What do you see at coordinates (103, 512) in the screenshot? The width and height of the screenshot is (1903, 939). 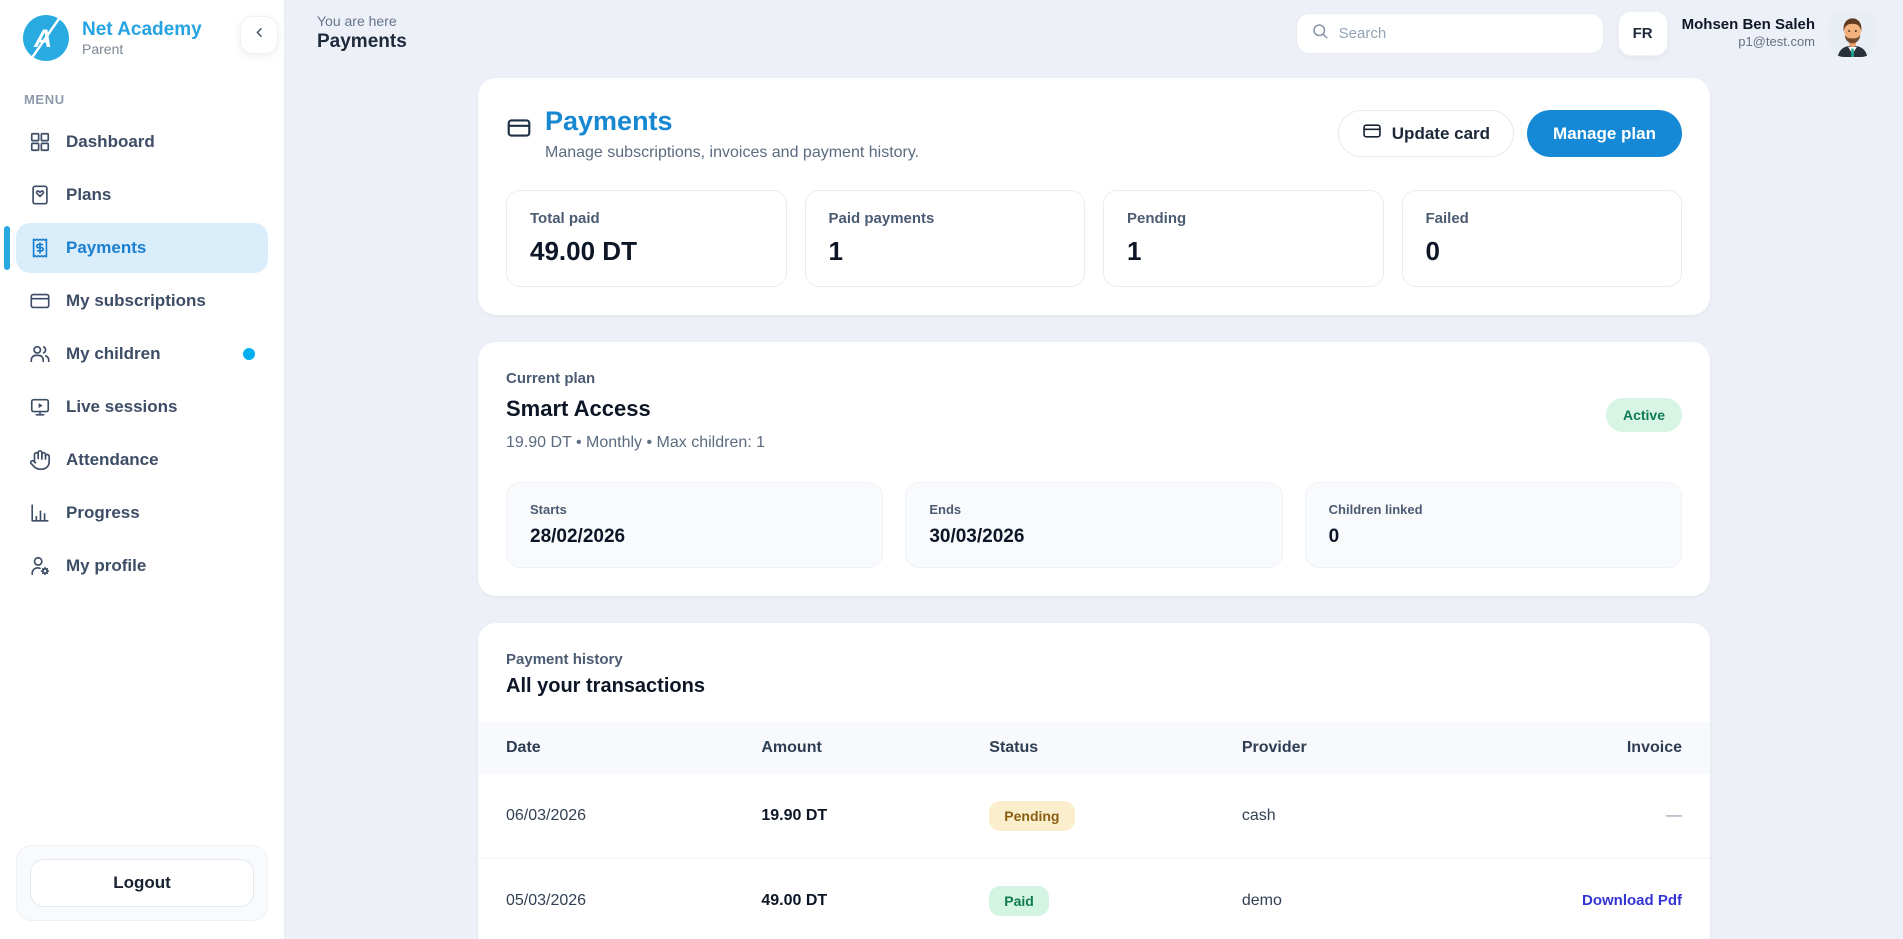 I see `sidebar-item-label: Progress` at bounding box center [103, 512].